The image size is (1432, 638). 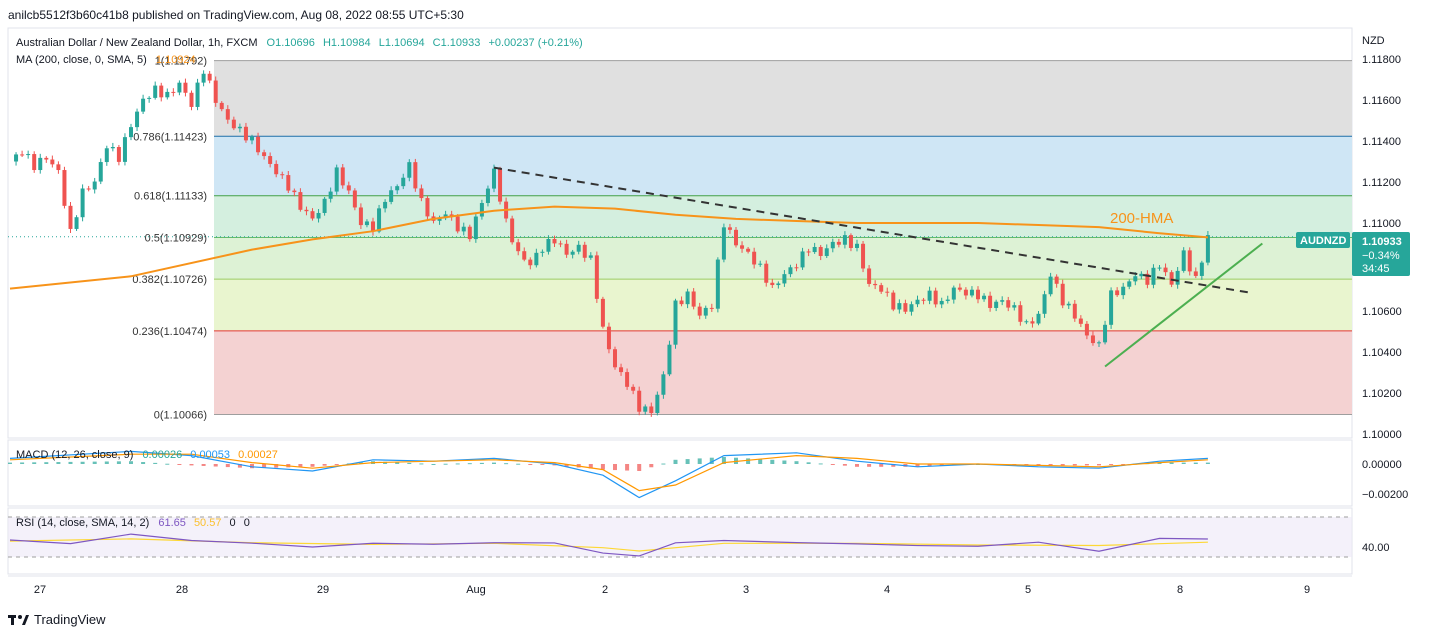 I want to click on macd-signal-line, so click(x=608, y=472).